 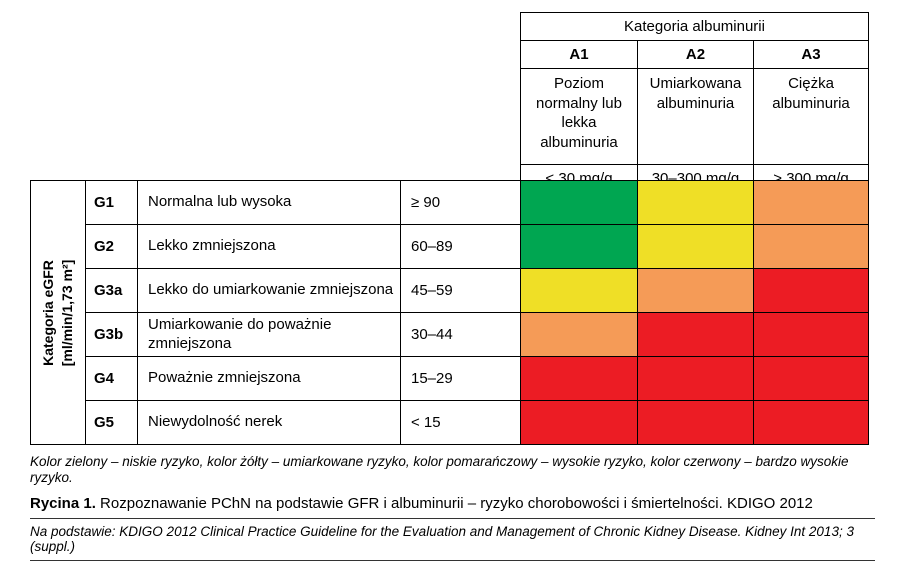 What do you see at coordinates (579, 246) in the screenshot?
I see `risk-cell-g2-a1` at bounding box center [579, 246].